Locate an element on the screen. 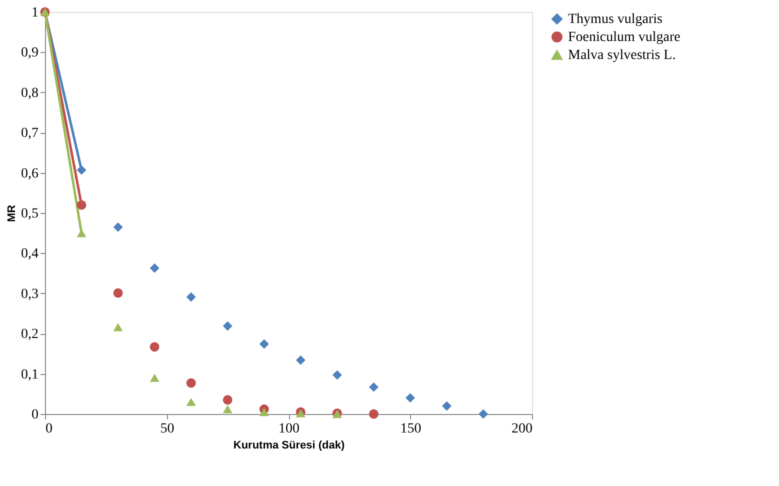  y-tick-label: 0,6 is located at coordinates (29, 174).